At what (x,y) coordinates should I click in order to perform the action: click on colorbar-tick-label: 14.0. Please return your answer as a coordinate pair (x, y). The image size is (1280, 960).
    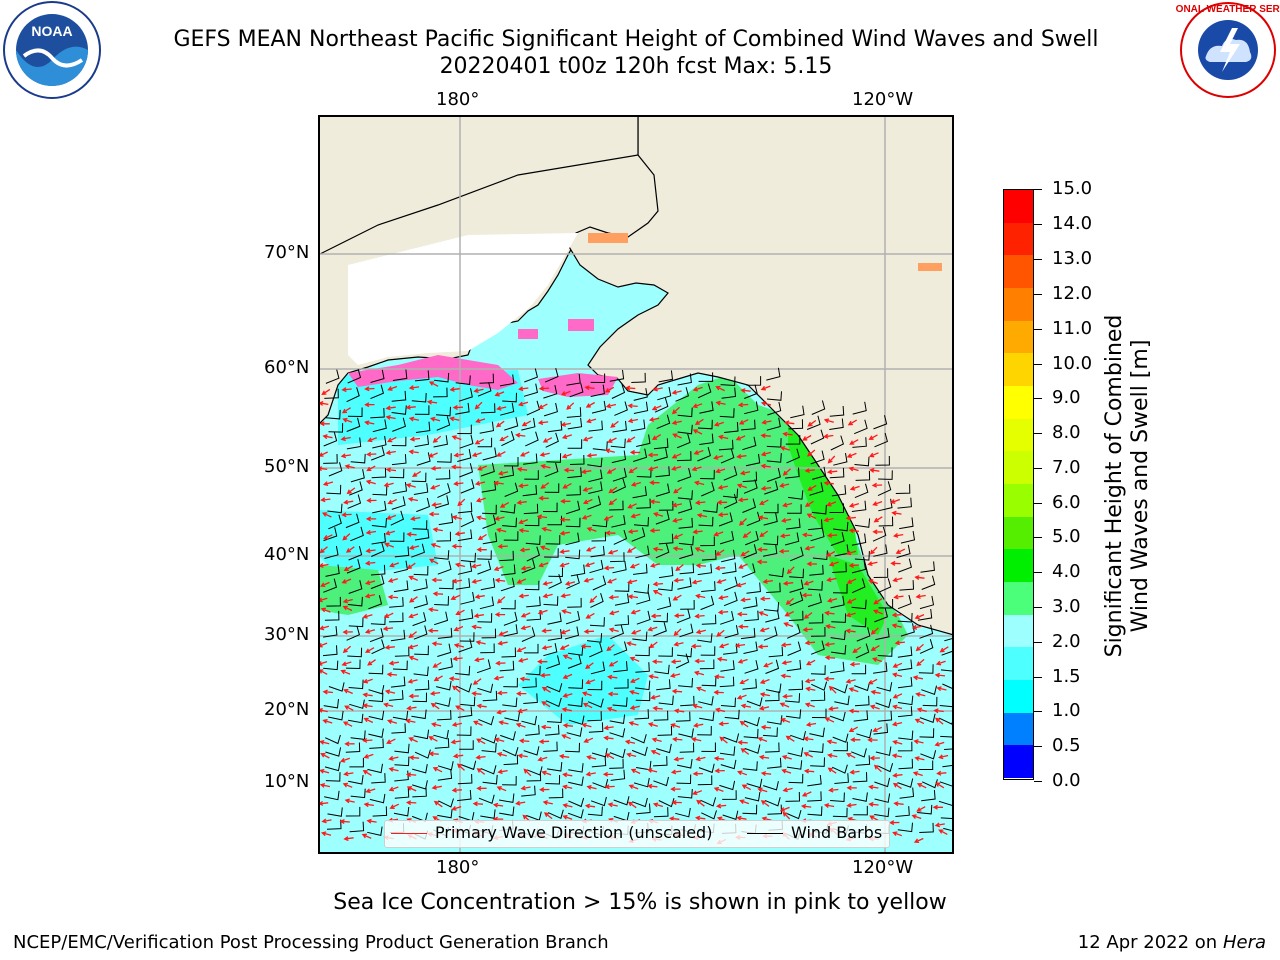
    Looking at the image, I should click on (1072, 223).